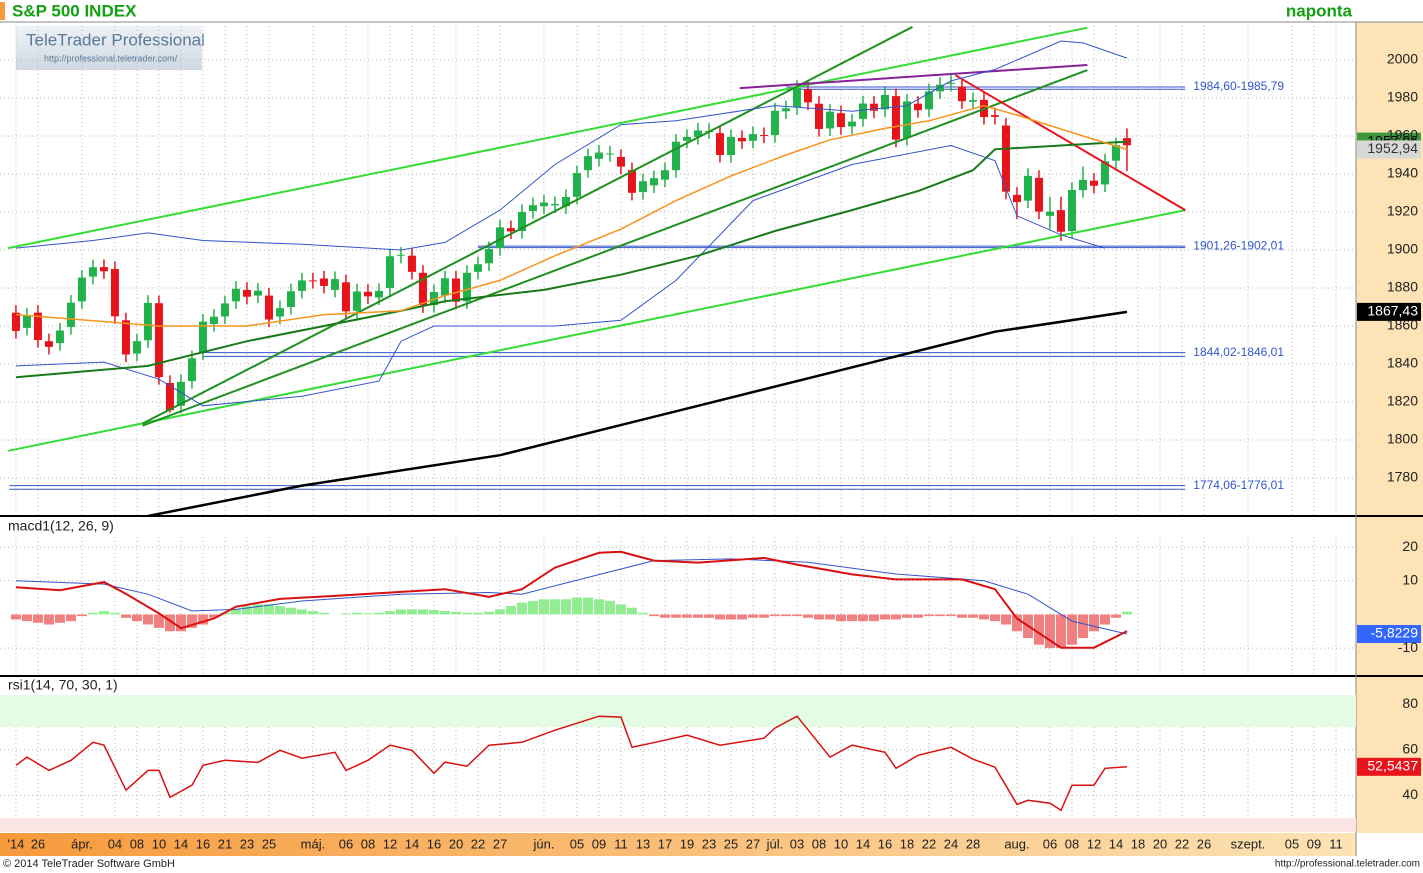  What do you see at coordinates (1094, 843) in the screenshot?
I see `x-tick-label: 12` at bounding box center [1094, 843].